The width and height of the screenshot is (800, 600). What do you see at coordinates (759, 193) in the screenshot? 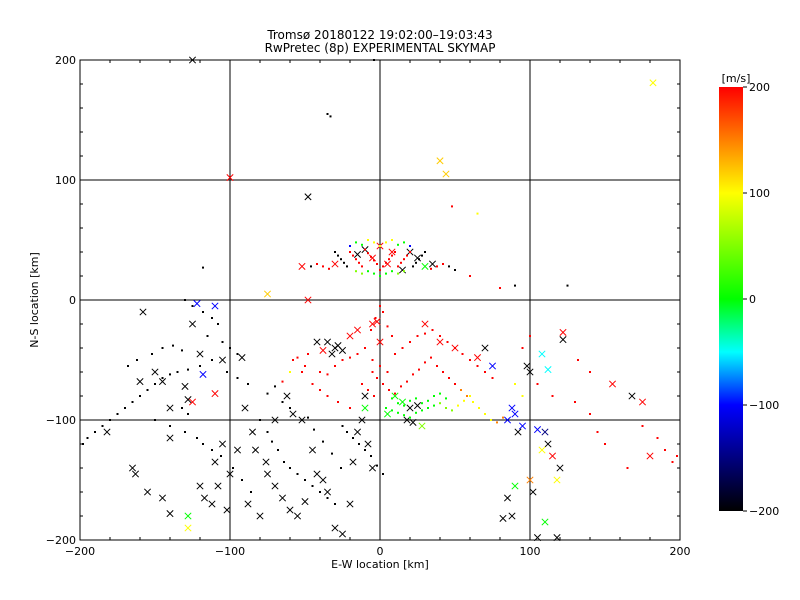
I see `colorbar-tick-label: 100` at bounding box center [759, 193].